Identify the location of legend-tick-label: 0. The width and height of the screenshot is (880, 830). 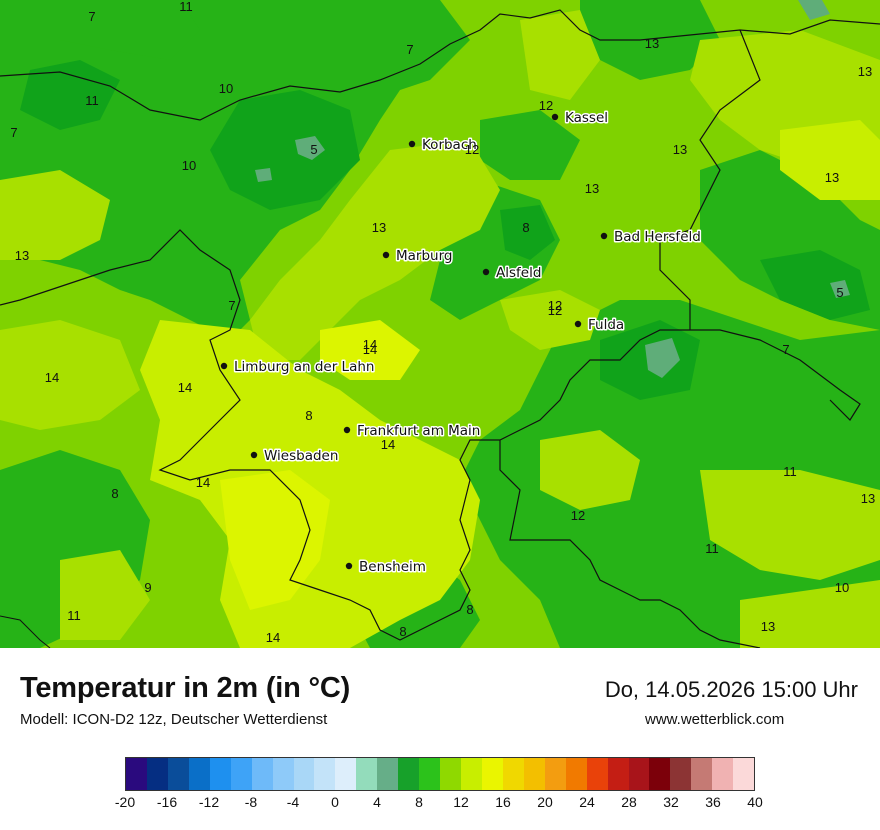
(335, 802).